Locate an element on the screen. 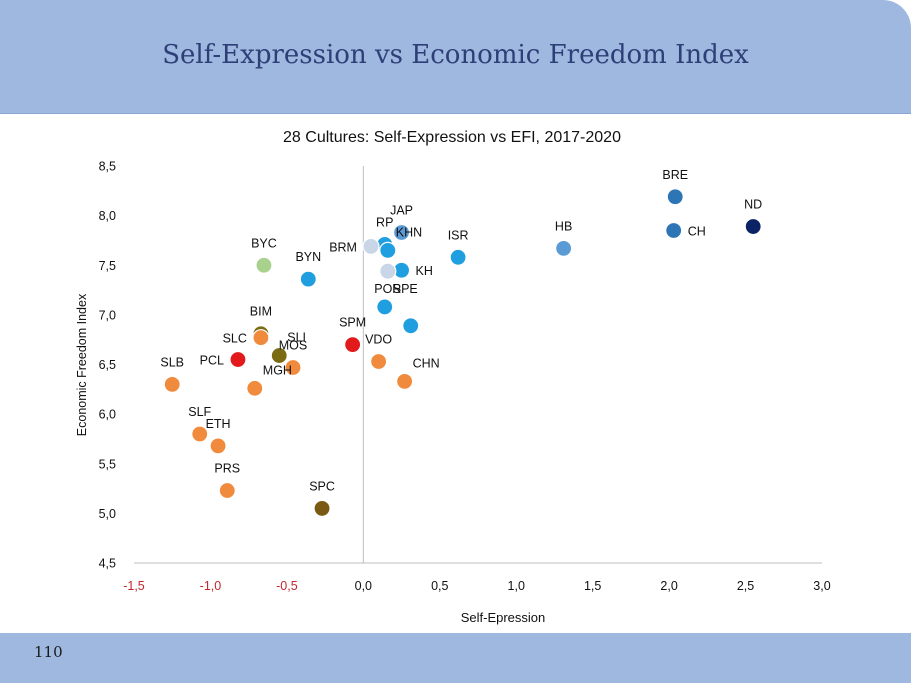  y-tick-label: 4,5 is located at coordinates (107, 564).